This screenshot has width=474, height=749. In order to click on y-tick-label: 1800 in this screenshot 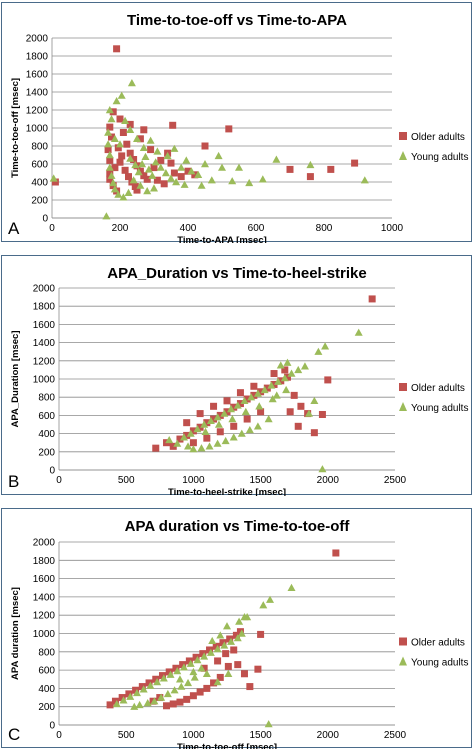, I will do `click(44, 307)`.